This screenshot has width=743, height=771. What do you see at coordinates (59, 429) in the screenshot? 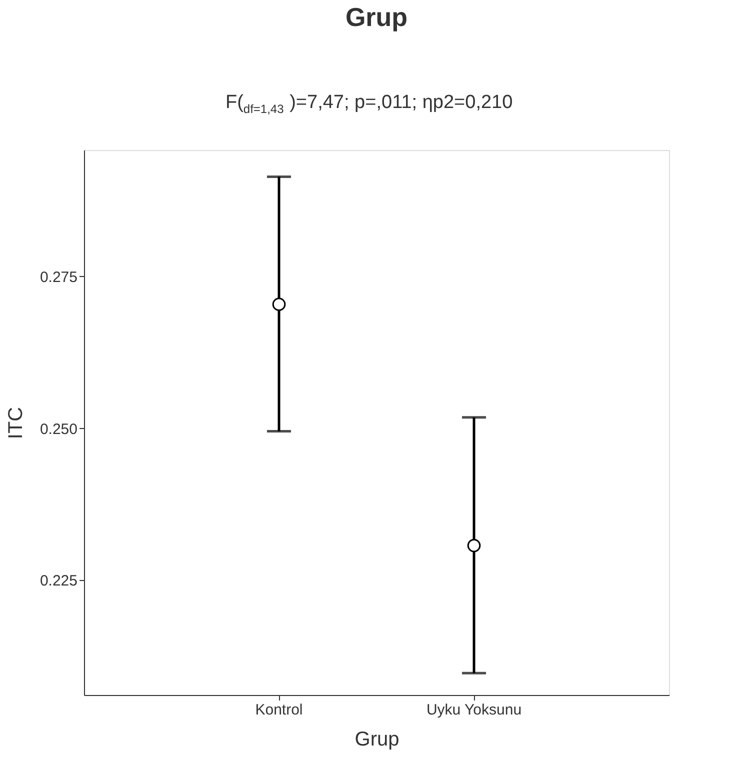
I see `y-tick-label: 0.250` at bounding box center [59, 429].